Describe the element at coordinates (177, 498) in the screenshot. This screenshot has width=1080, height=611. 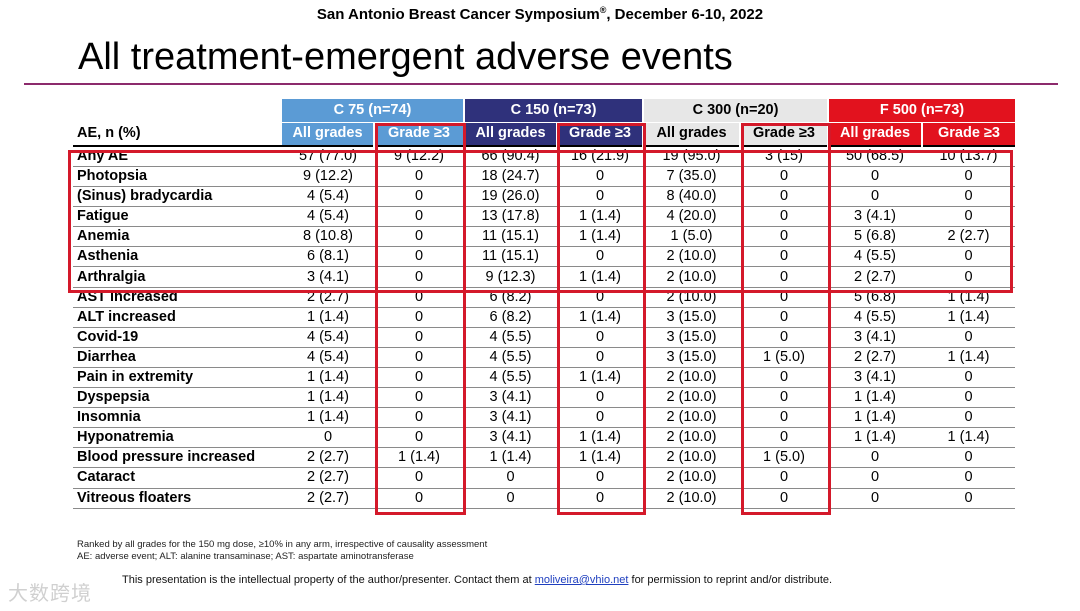
I see `row-label: Vitreous floaters` at that location.